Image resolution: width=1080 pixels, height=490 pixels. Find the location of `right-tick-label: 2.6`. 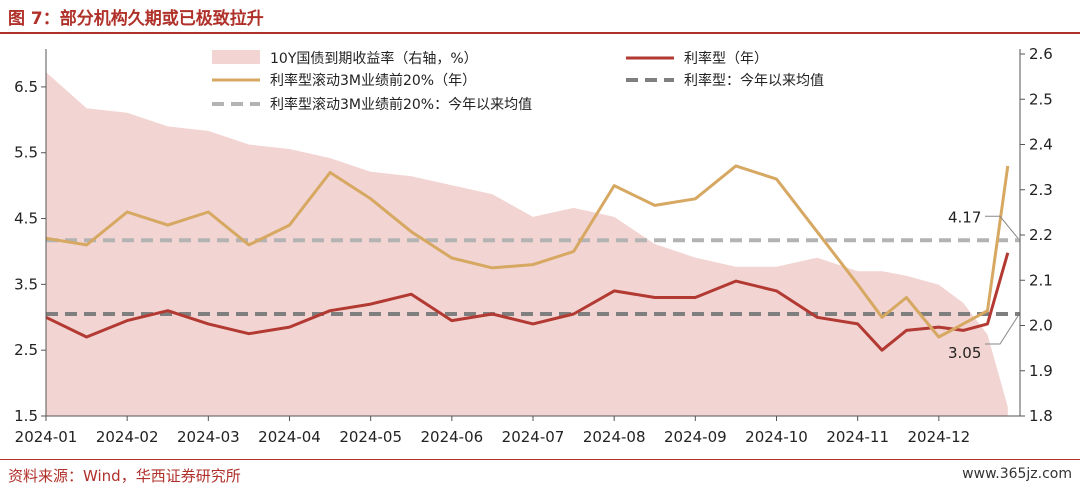

right-tick-label: 2.6 is located at coordinates (1041, 54).